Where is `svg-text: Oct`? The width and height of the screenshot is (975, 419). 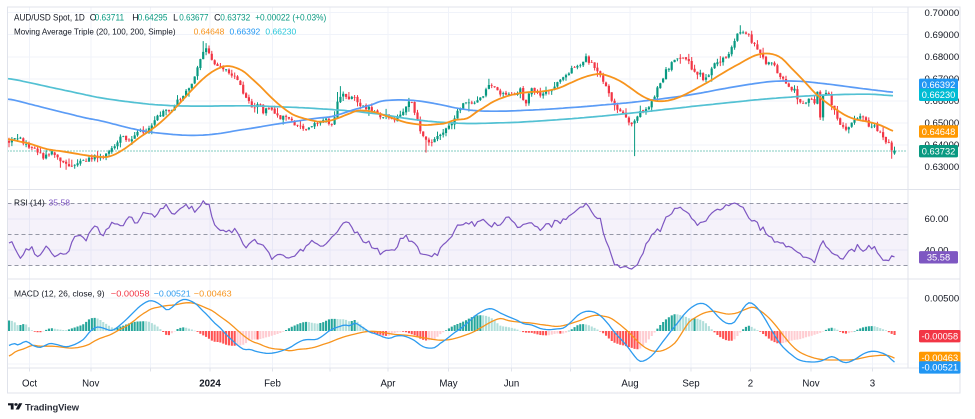 svg-text: Oct is located at coordinates (29, 384).